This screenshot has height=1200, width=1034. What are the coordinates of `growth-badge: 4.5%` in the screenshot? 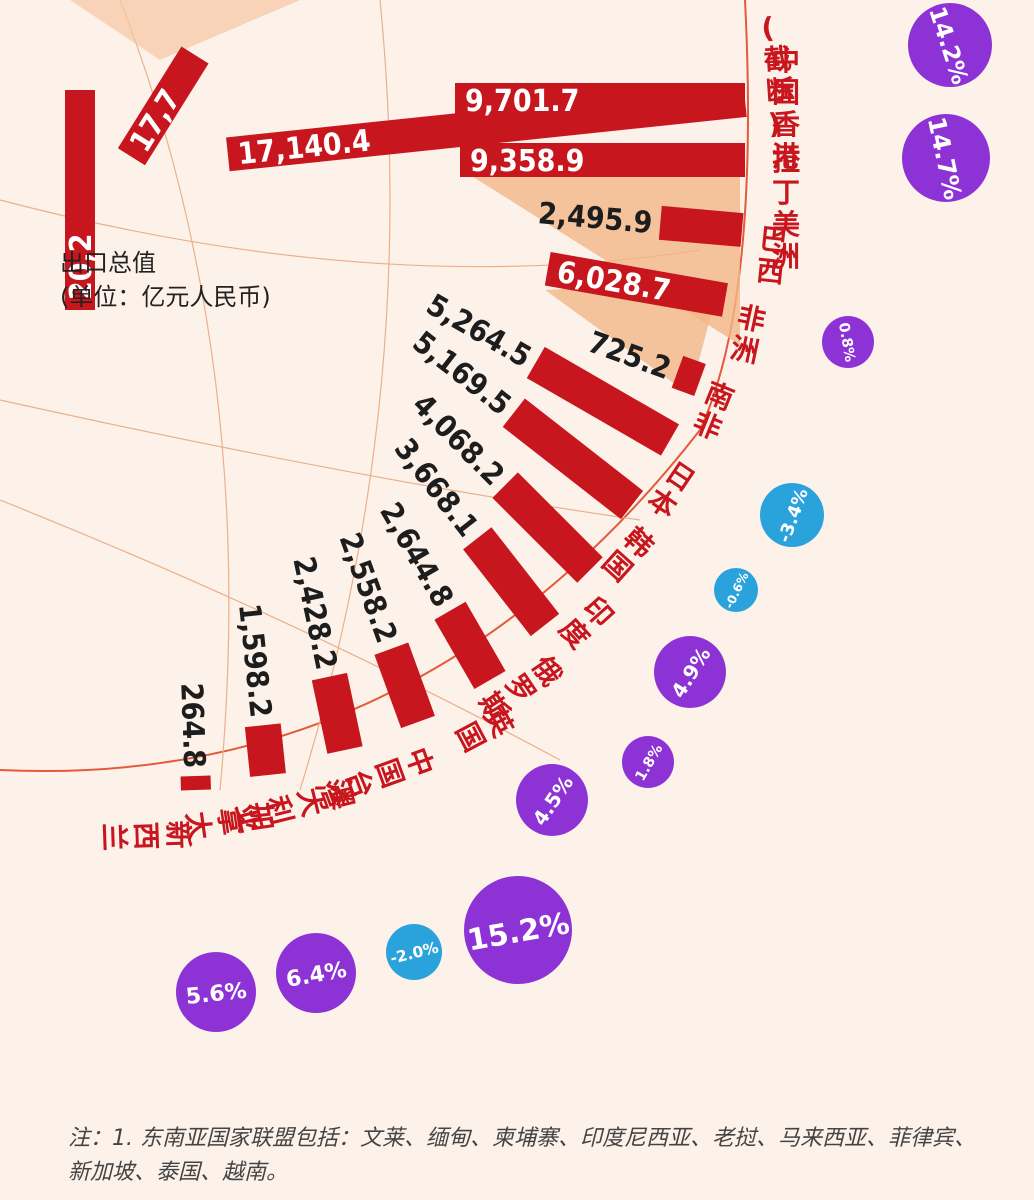 It's located at (552, 800).